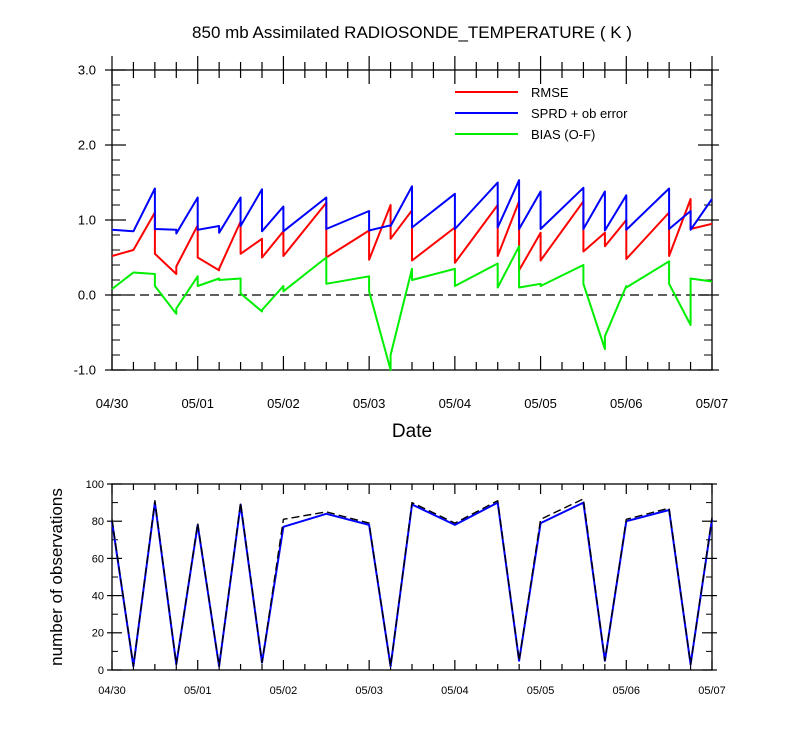 The height and width of the screenshot is (750, 800). I want to click on y-tick-label: 3.0, so click(87, 70).